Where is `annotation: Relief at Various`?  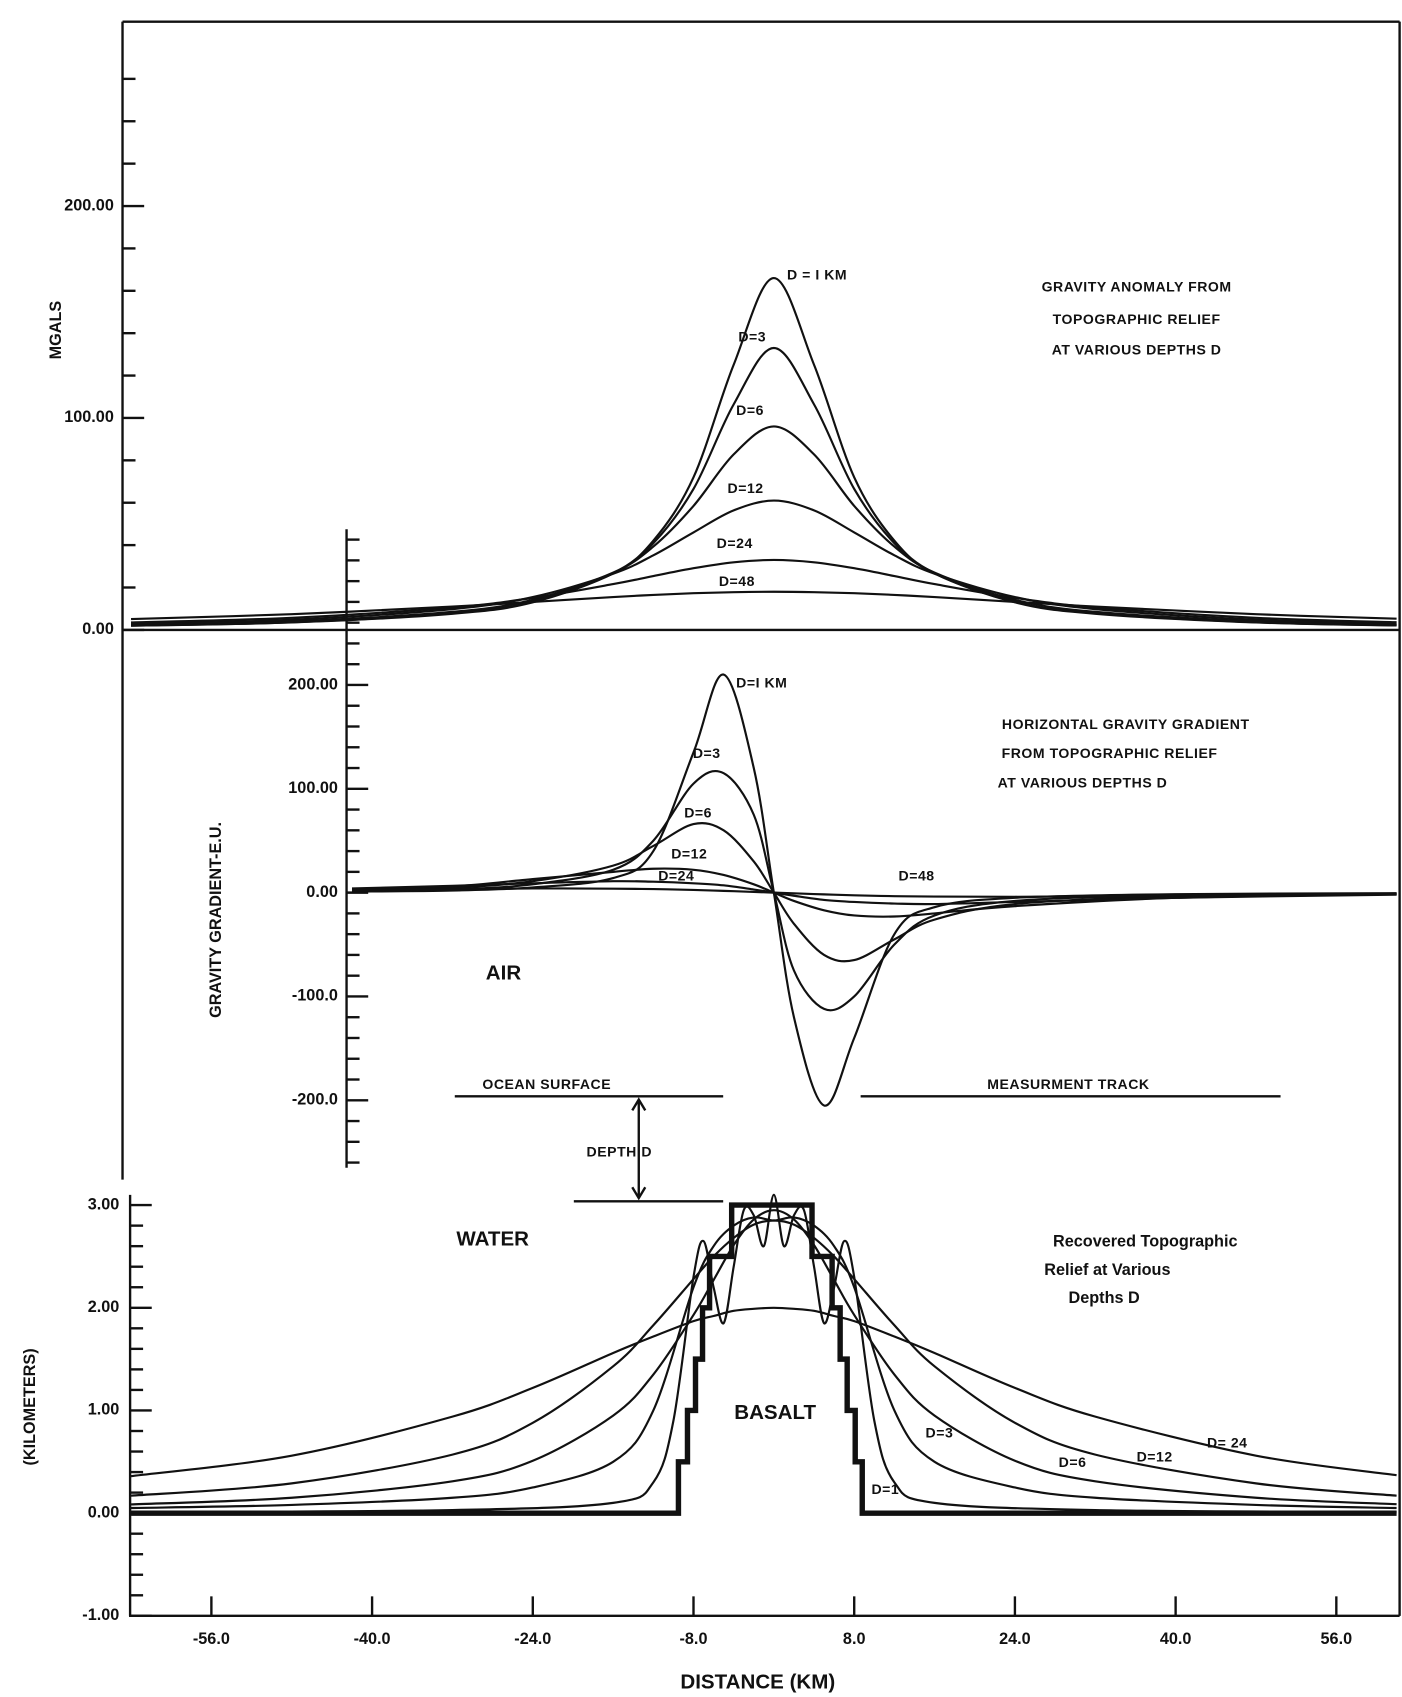 annotation: Relief at Various is located at coordinates (1107, 1270).